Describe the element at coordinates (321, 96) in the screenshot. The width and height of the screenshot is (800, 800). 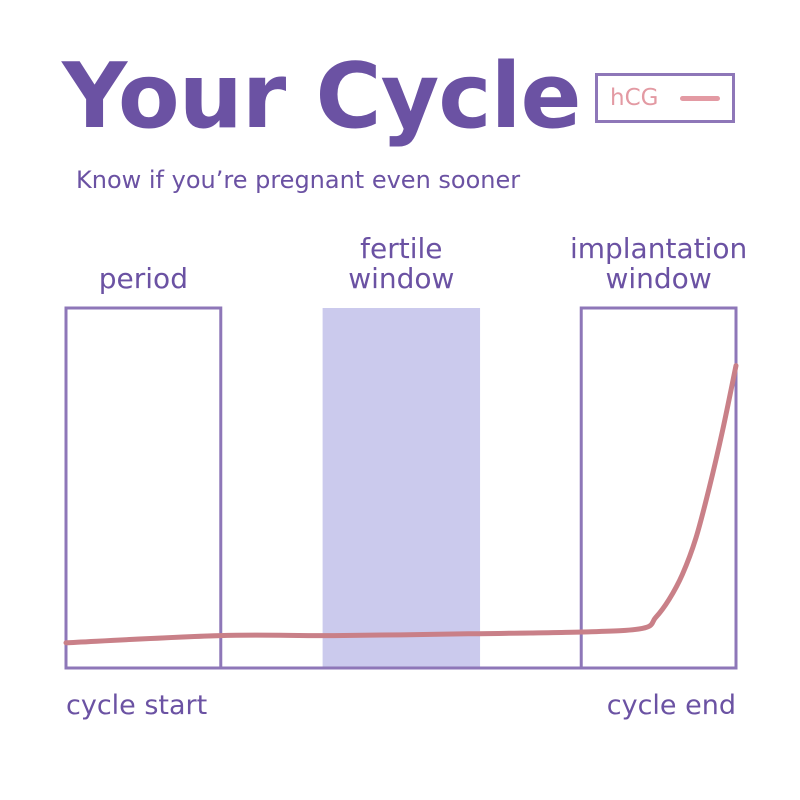
I see `page-title: Your Cycle` at that location.